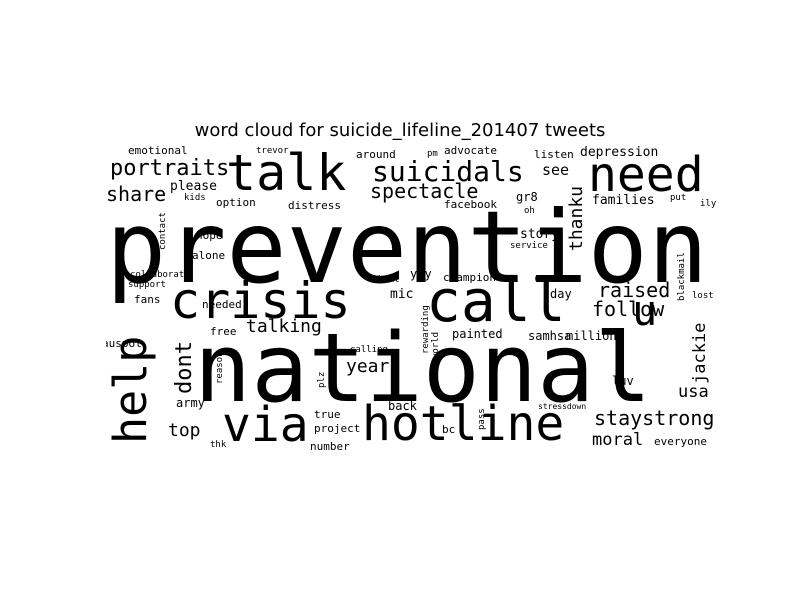 The width and height of the screenshot is (800, 600). Describe the element at coordinates (424, 191) in the screenshot. I see `word-spectacle: spectacle` at that location.